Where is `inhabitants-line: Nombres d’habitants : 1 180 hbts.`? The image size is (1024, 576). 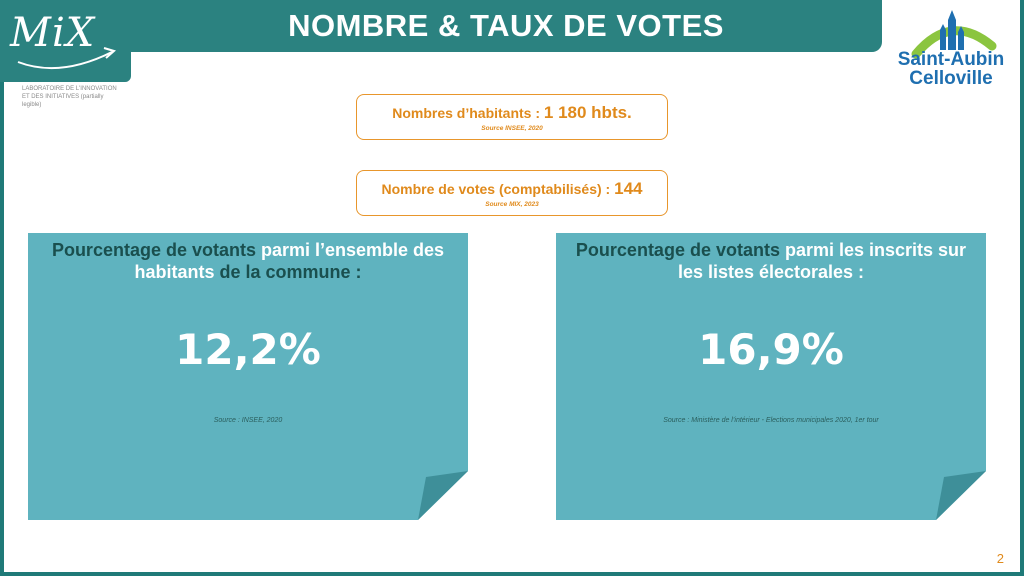 inhabitants-line: Nombres d’habitants : 1 180 hbts. is located at coordinates (512, 113).